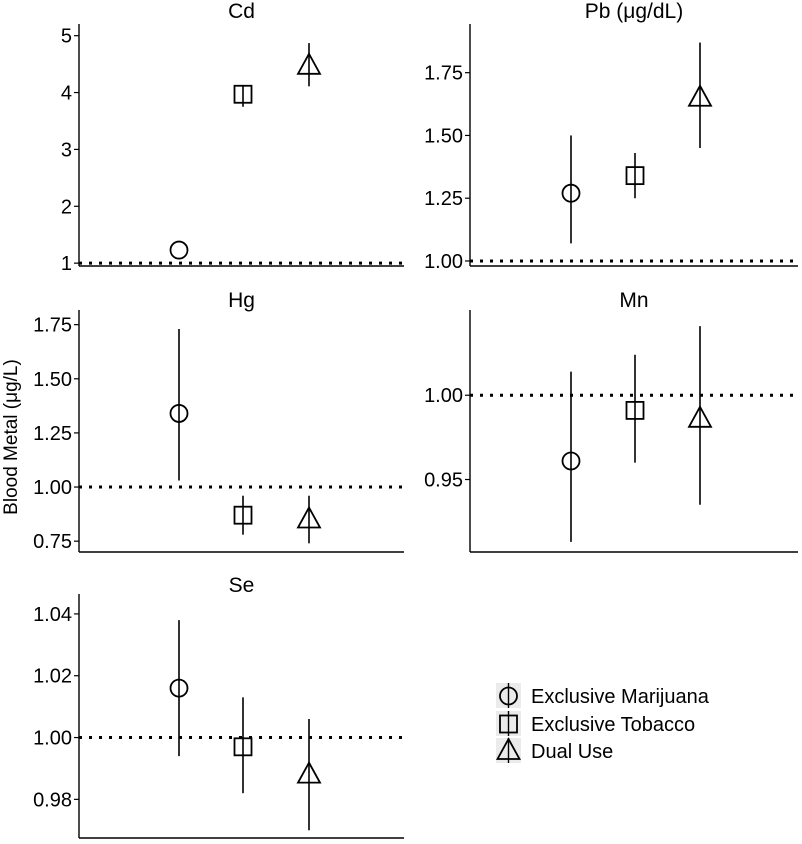 The width and height of the screenshot is (802, 844). What do you see at coordinates (620, 697) in the screenshot?
I see `legend-label: Exclusive Marijuana` at bounding box center [620, 697].